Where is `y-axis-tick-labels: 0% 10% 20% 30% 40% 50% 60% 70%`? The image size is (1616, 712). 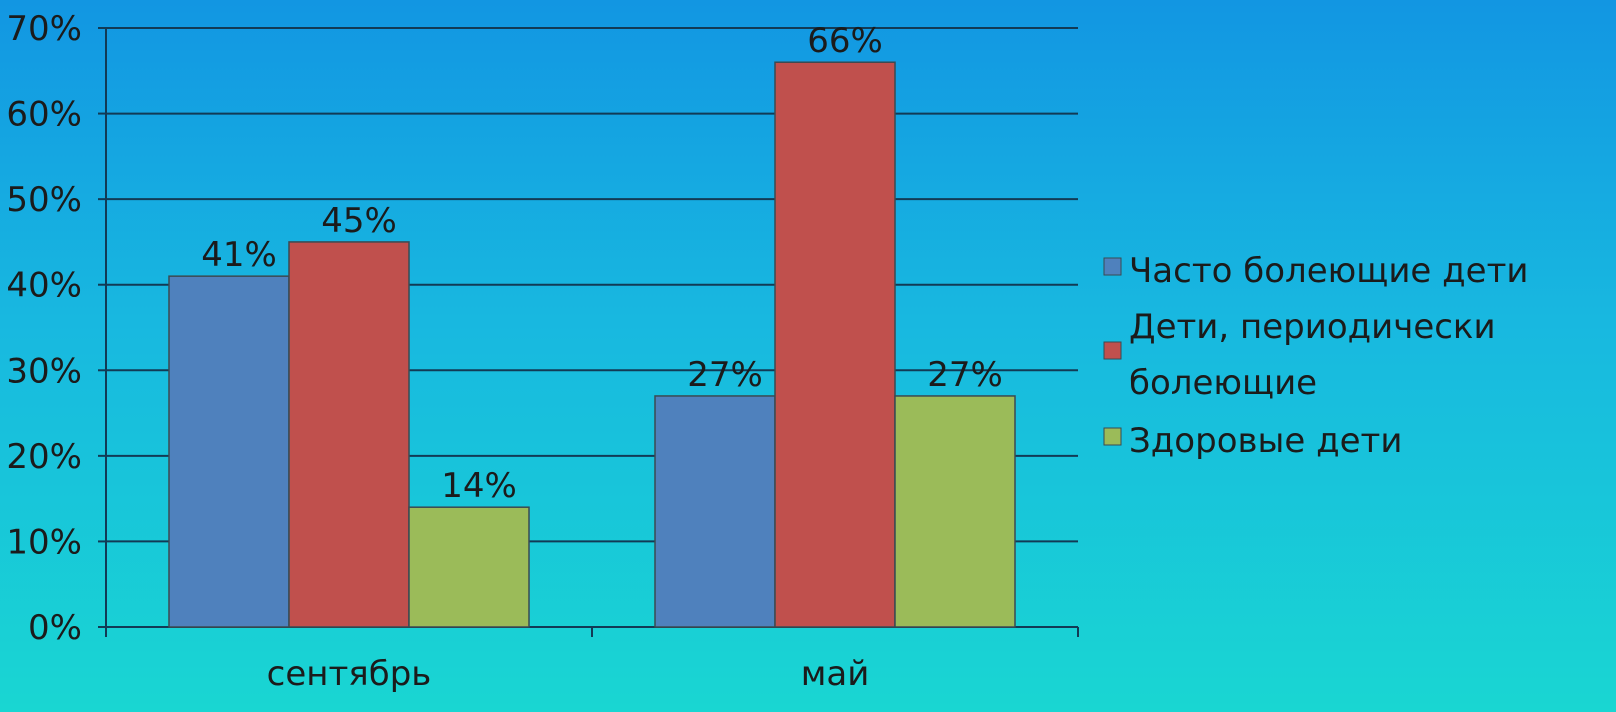
y-axis-tick-labels: 0% 10% 20% 30% 40% 50% 60% 70% is located at coordinates (44, 328).